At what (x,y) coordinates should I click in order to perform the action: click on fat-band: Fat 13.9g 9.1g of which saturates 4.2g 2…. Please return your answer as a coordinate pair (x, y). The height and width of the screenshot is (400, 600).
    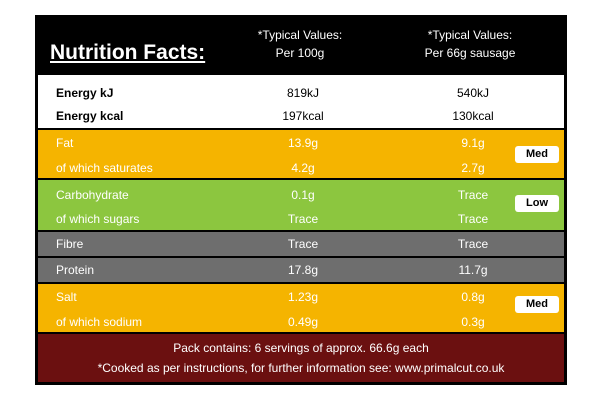
    Looking at the image, I should click on (301, 154).